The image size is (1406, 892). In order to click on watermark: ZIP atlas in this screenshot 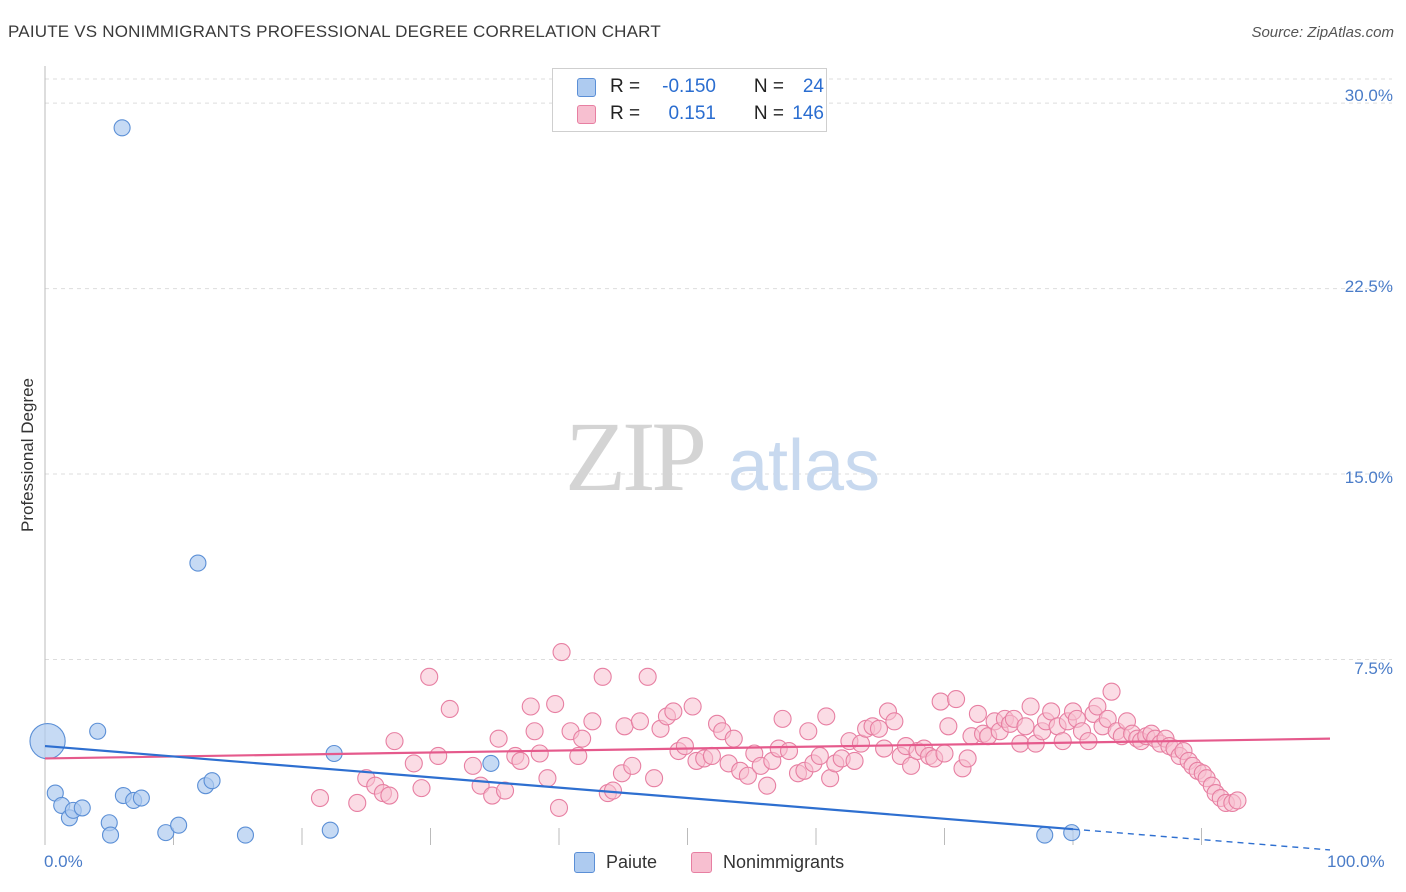, I will do `click(722, 456)`.